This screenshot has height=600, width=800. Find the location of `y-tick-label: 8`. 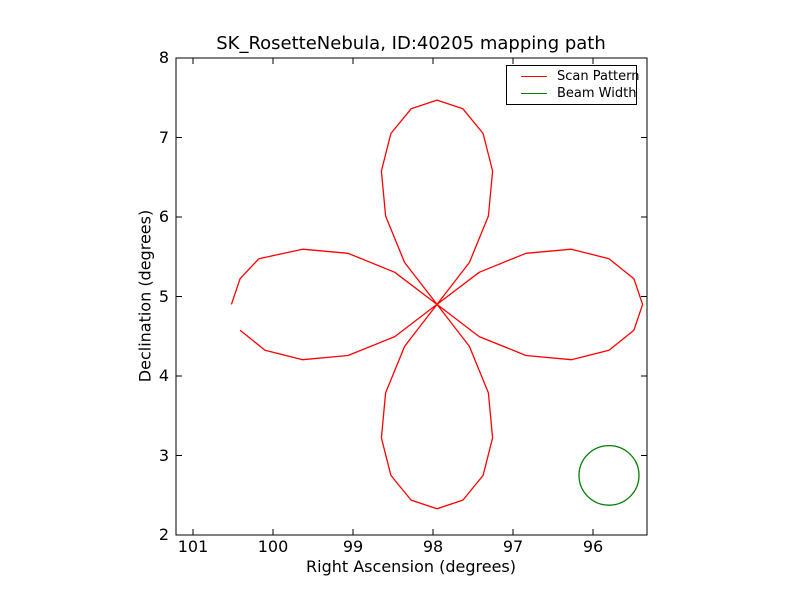

y-tick-label: 8 is located at coordinates (163, 57).